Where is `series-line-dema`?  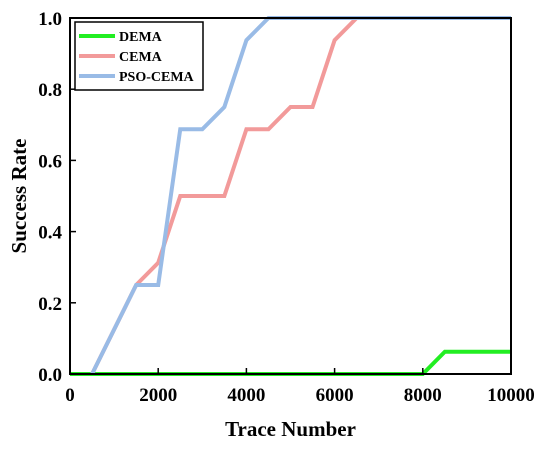 series-line-dema is located at coordinates (290, 362).